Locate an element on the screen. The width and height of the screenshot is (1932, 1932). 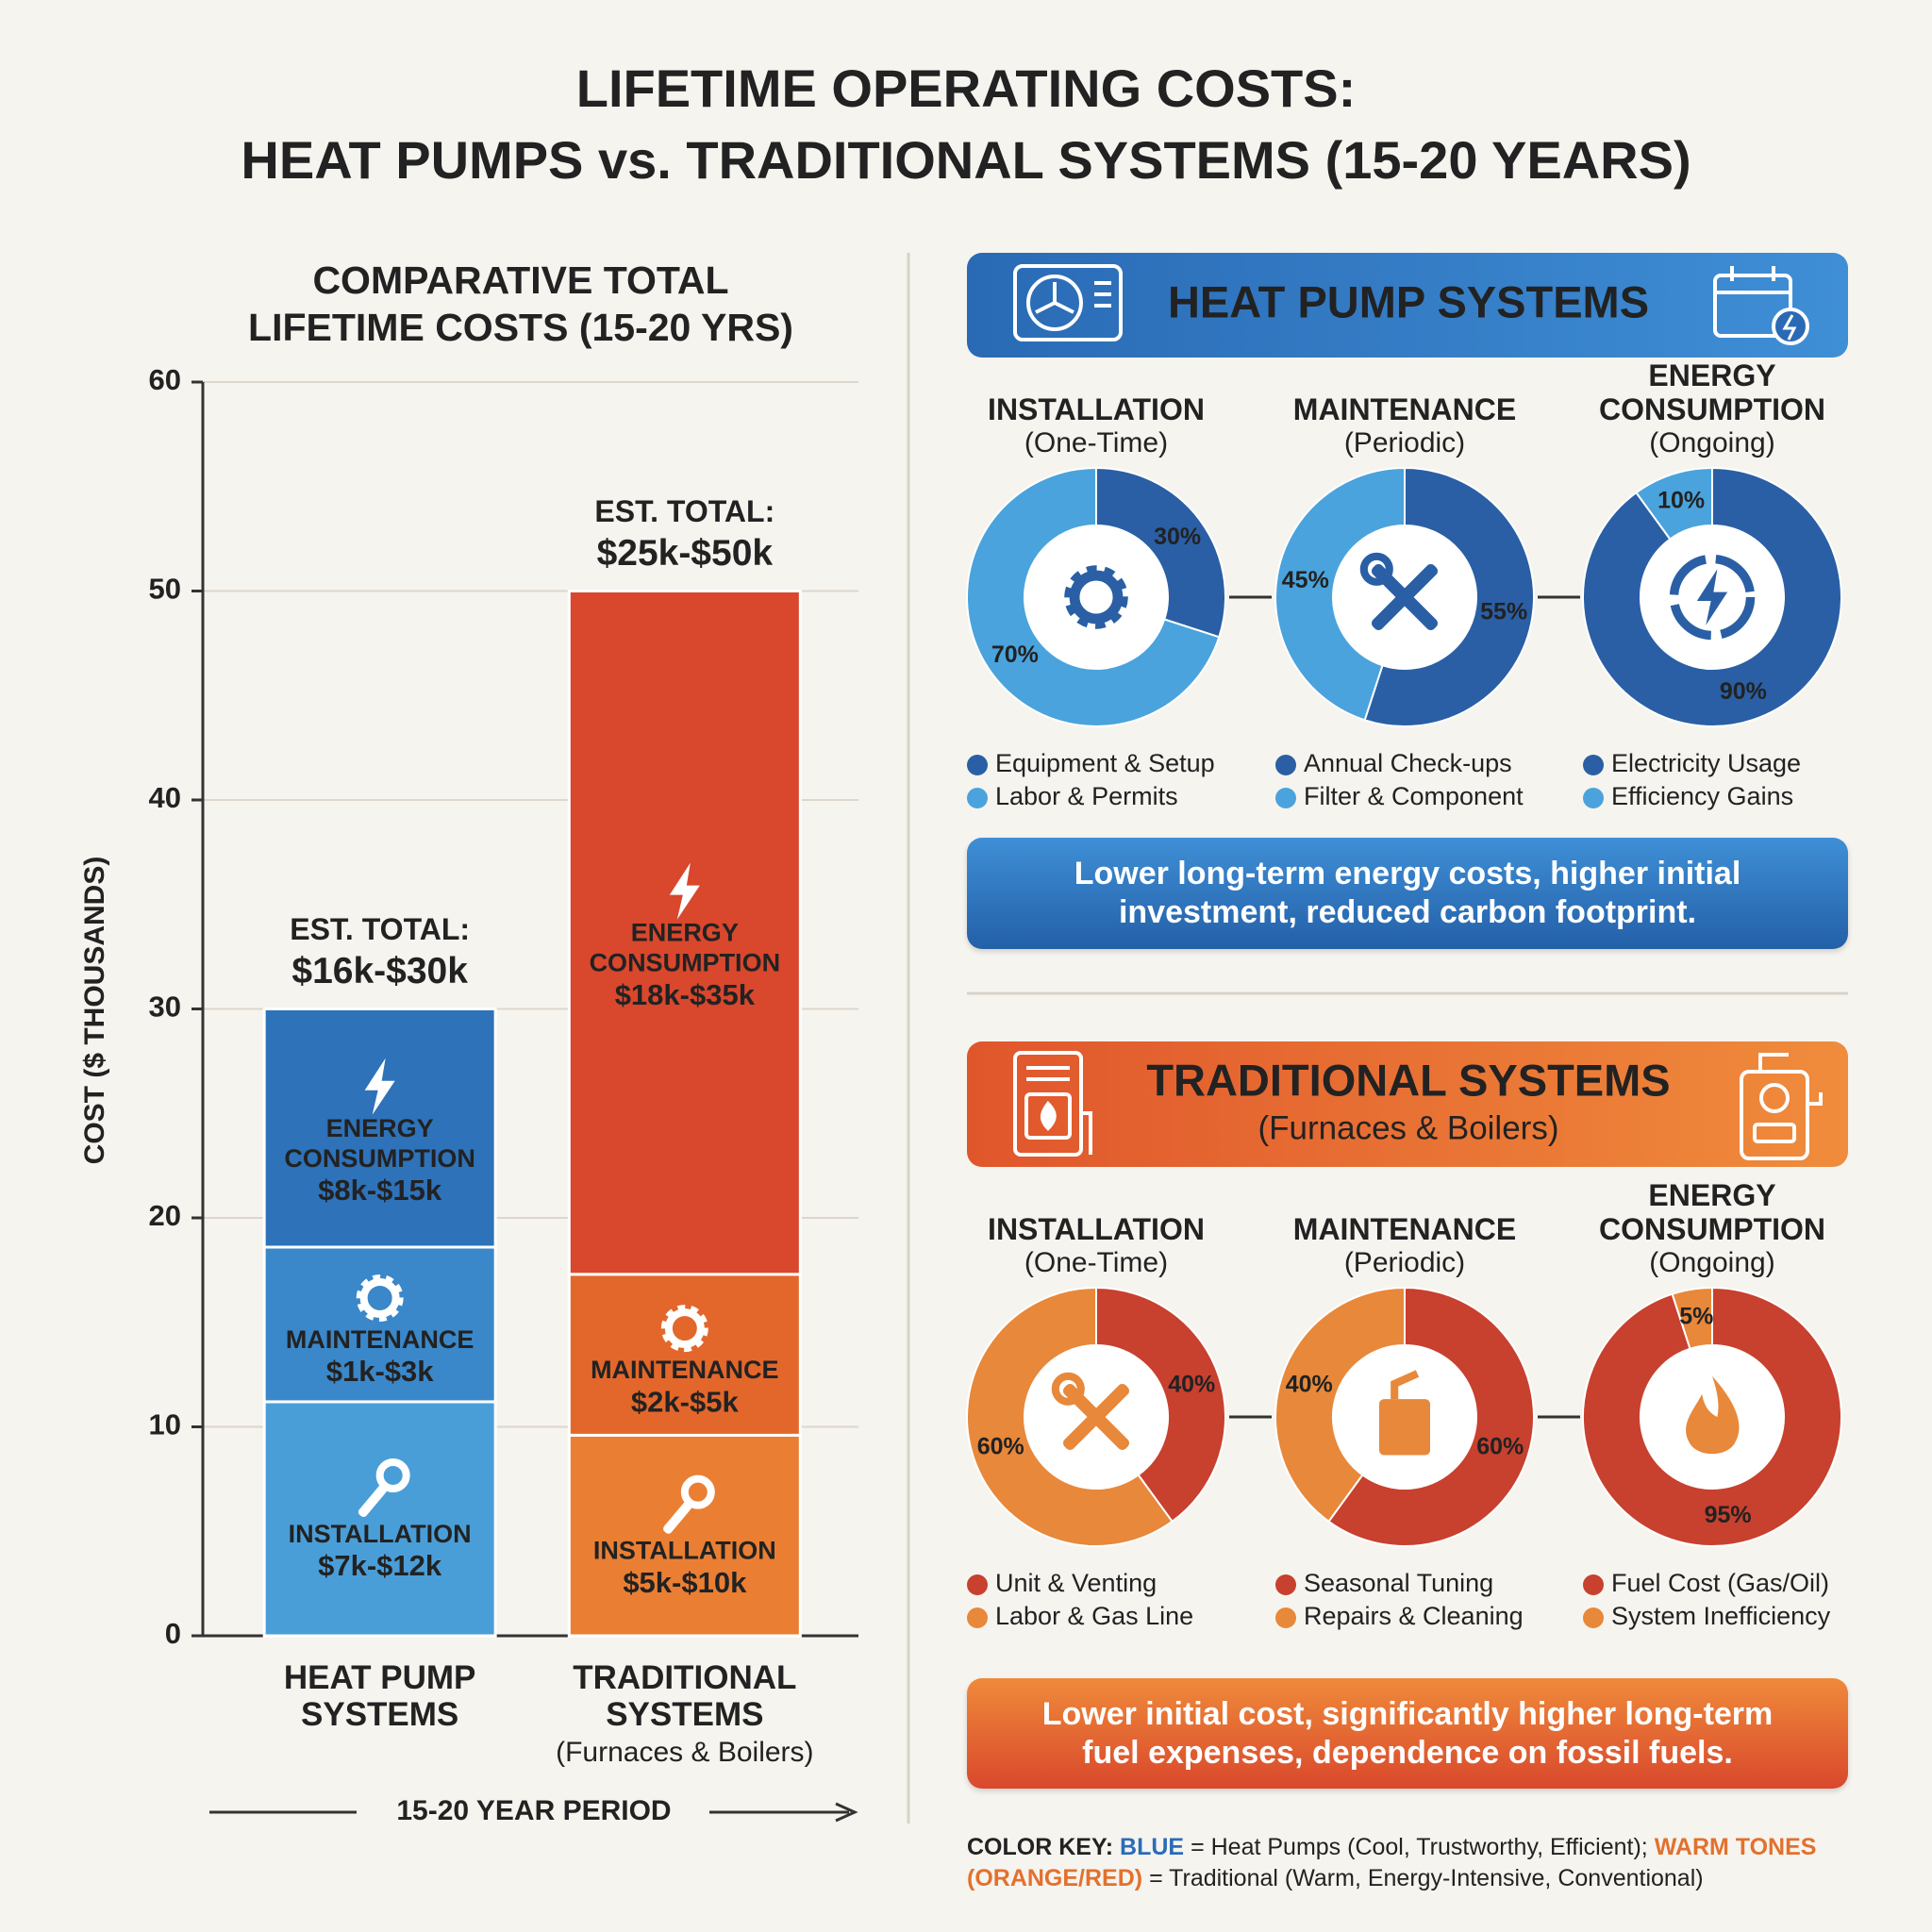
x-axis-label: 15-20 YEAR PERIOD is located at coordinates (534, 1811).